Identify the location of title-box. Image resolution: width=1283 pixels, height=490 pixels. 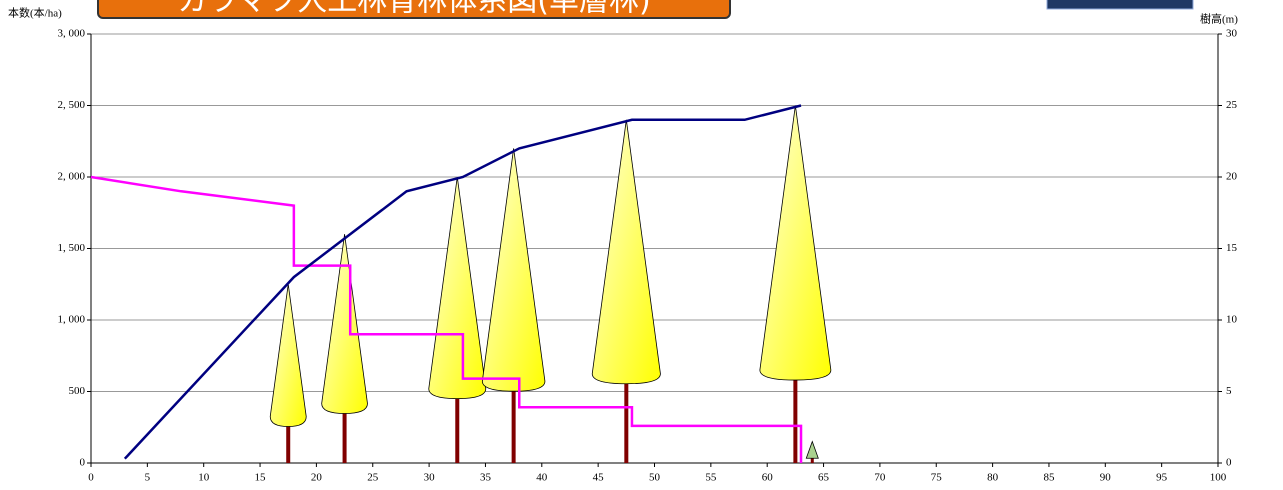
(414, 9).